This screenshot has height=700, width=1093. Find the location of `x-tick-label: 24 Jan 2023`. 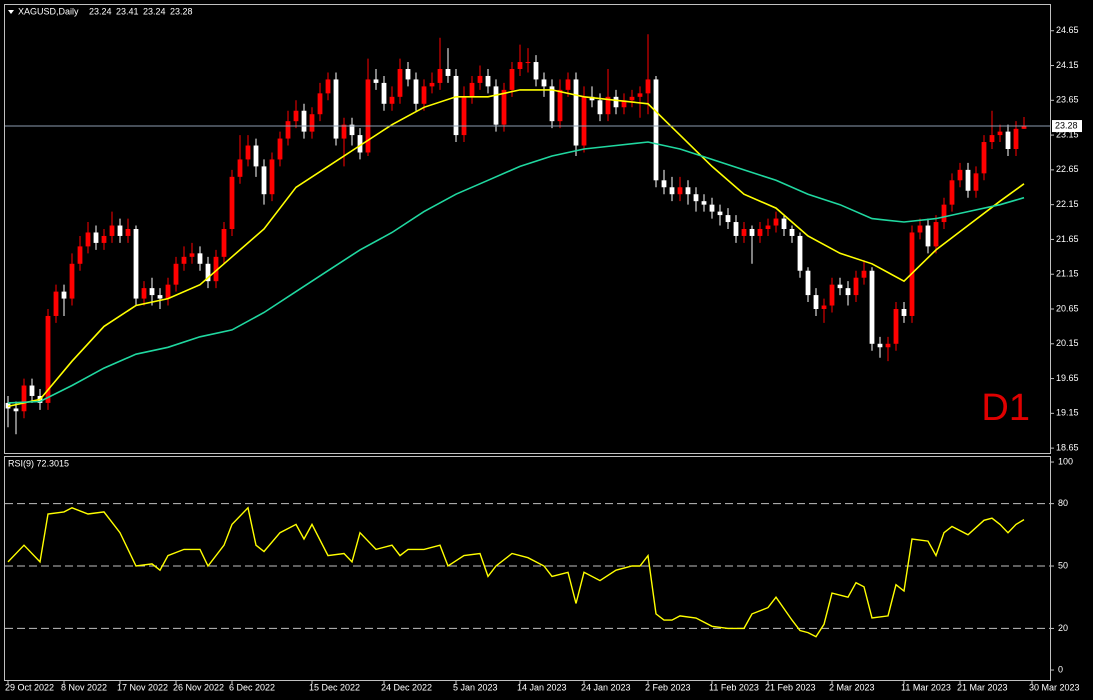

x-tick-label: 24 Jan 2023 is located at coordinates (606, 687).